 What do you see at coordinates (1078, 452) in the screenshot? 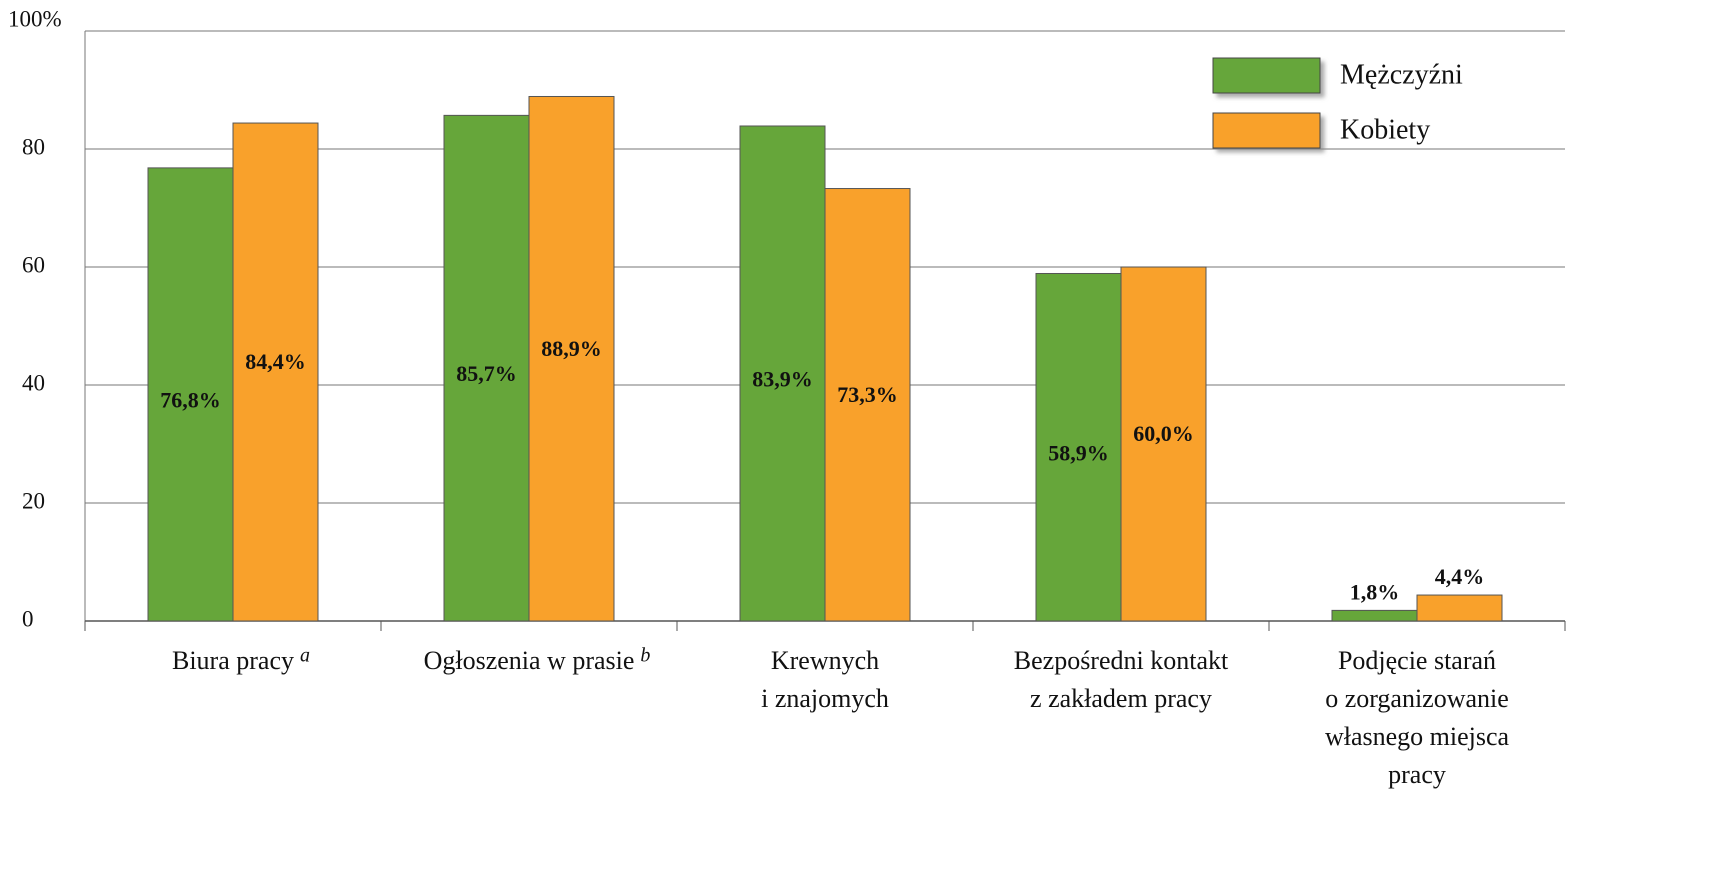
I see `value-label: 58,9%` at bounding box center [1078, 452].